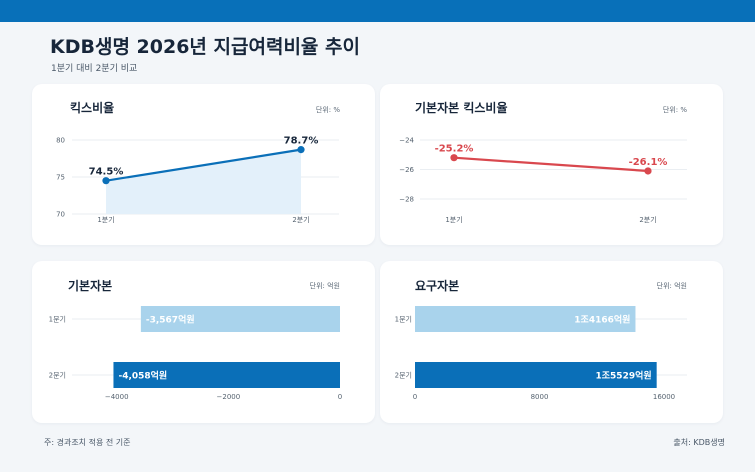 The width and height of the screenshot is (755, 472). I want to click on data-label: 74.5%, so click(106, 172).